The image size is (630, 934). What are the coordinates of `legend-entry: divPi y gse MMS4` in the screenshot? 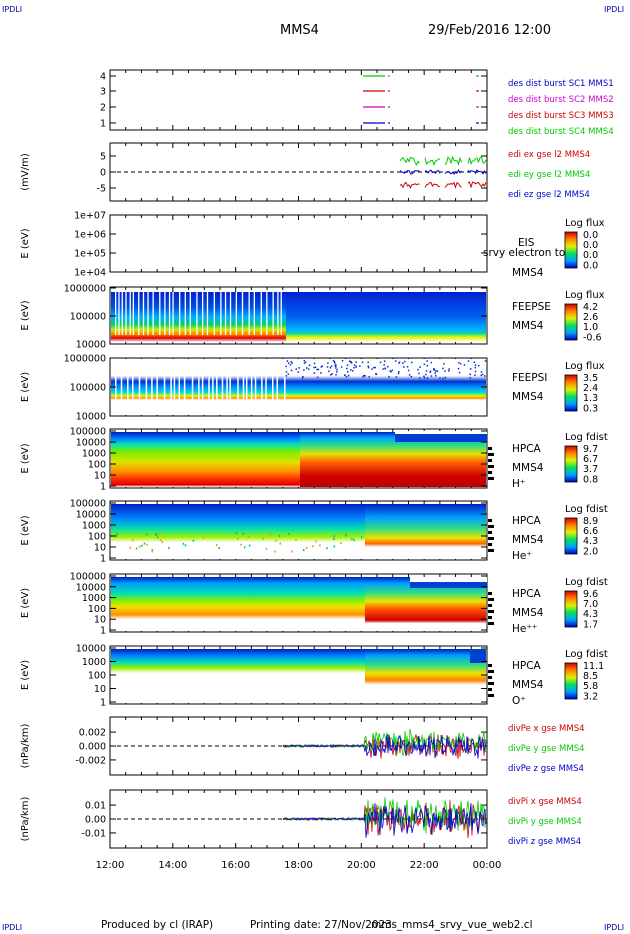 It's located at (545, 822).